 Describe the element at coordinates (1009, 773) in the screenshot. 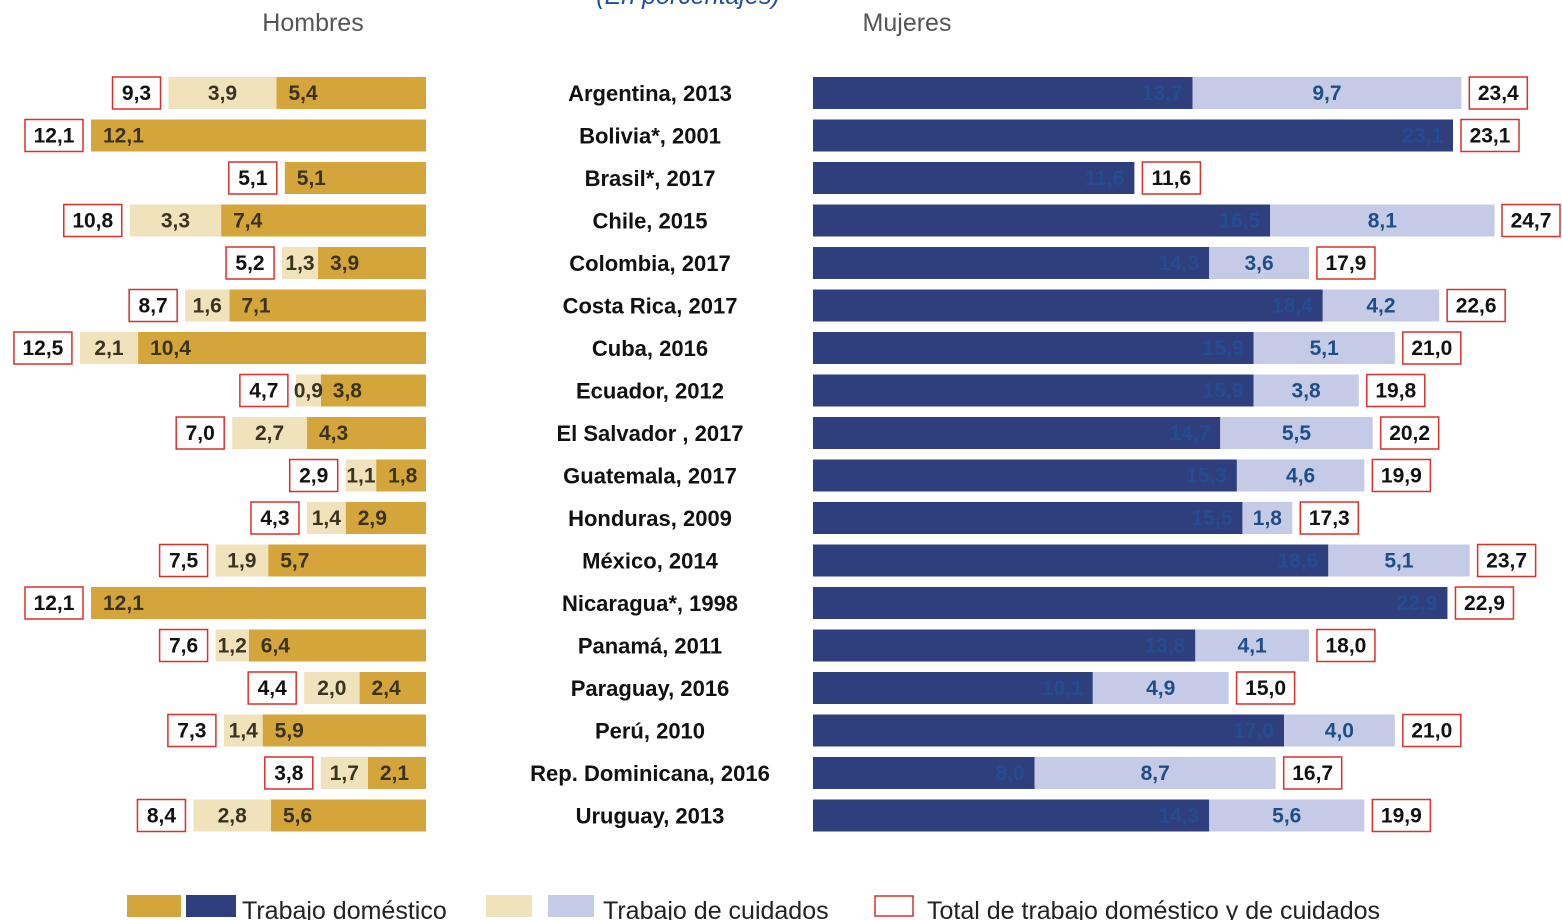

I see `label-mujeres-domestico: 8,0` at that location.